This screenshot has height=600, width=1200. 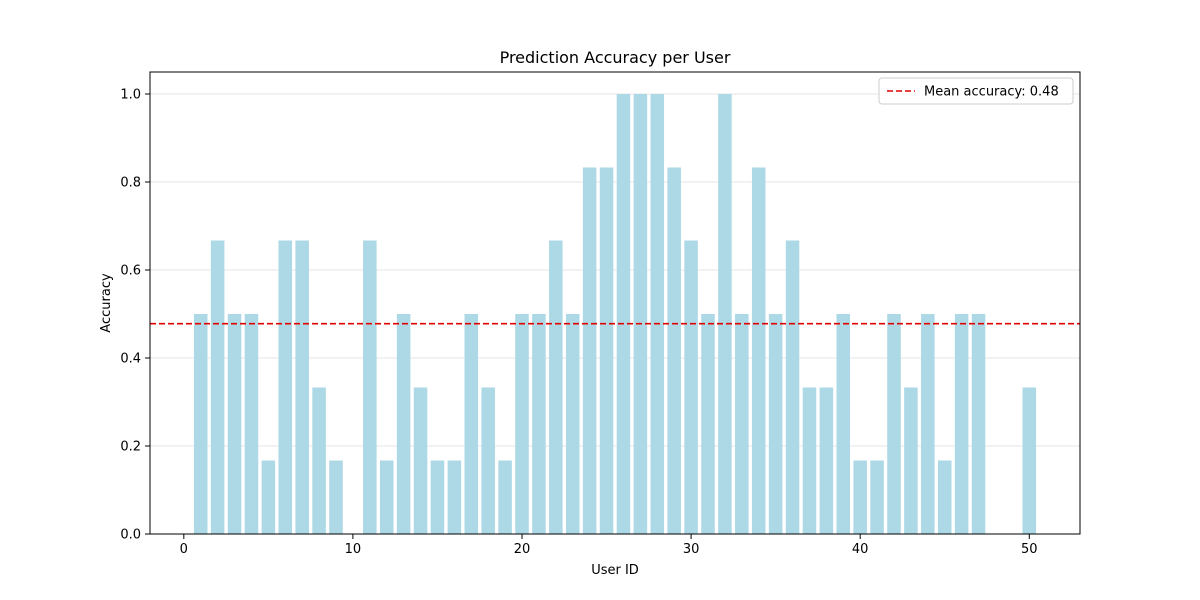 What do you see at coordinates (860, 549) in the screenshot?
I see `x-tick-label: 40` at bounding box center [860, 549].